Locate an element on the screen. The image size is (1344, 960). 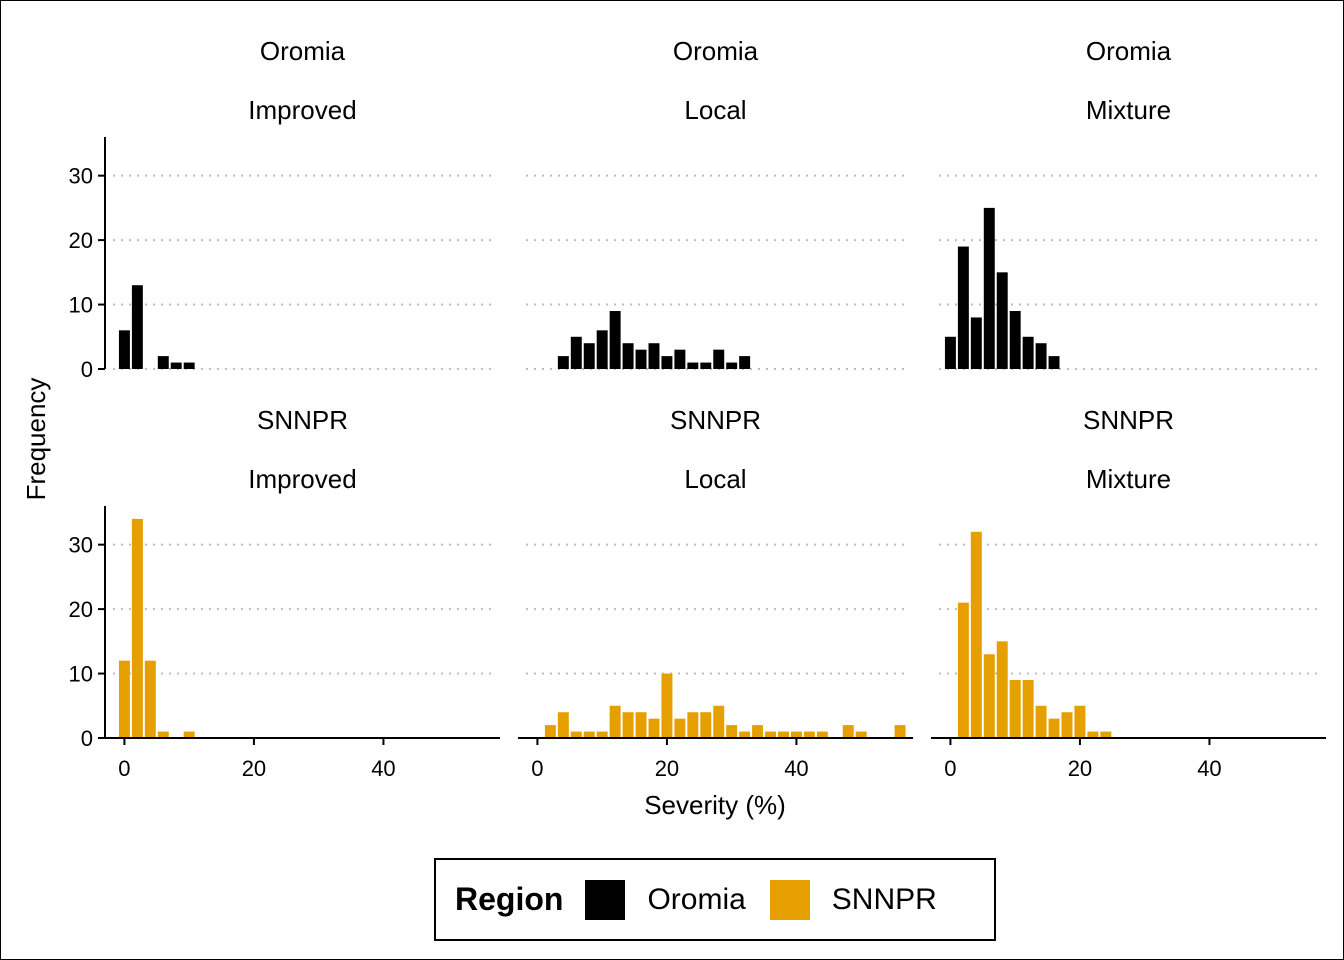
legend-label-oromia: Oromia is located at coordinates (696, 899).